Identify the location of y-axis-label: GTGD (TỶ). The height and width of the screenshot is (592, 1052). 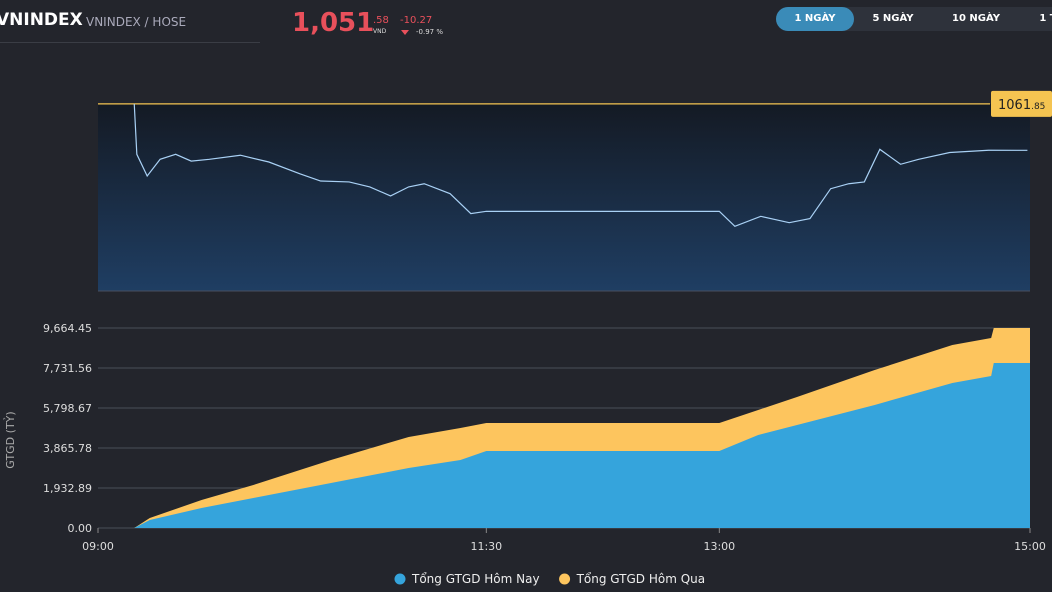
(10, 439).